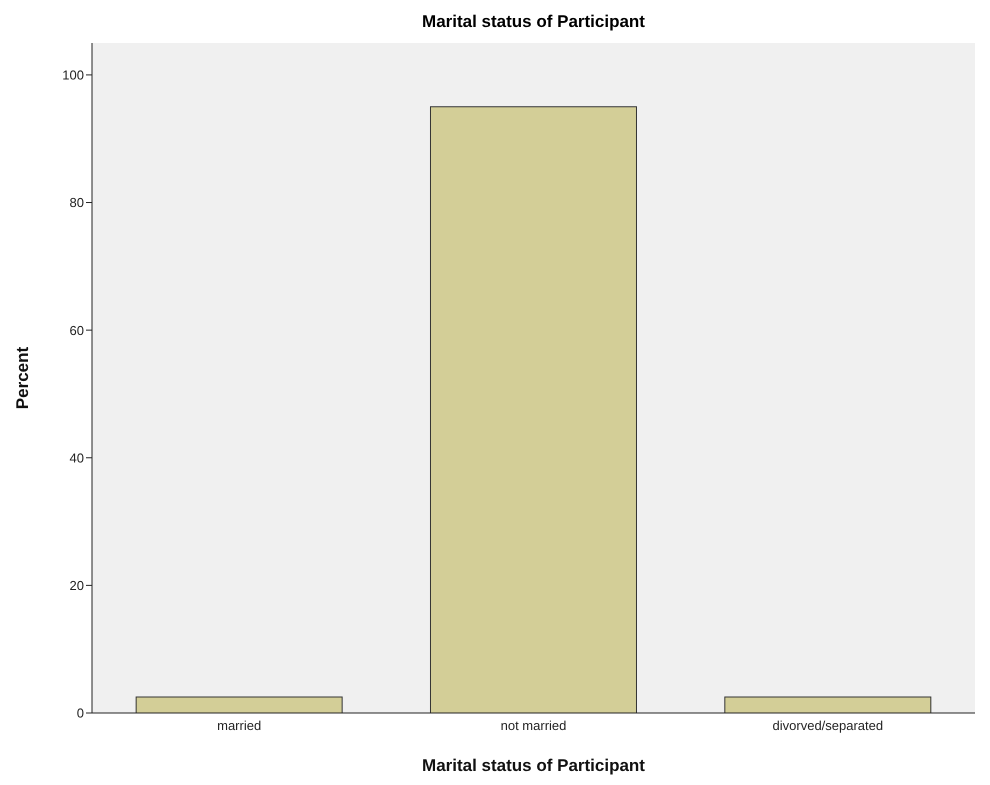  Describe the element at coordinates (533, 726) in the screenshot. I see `x-tick-label: not married` at that location.